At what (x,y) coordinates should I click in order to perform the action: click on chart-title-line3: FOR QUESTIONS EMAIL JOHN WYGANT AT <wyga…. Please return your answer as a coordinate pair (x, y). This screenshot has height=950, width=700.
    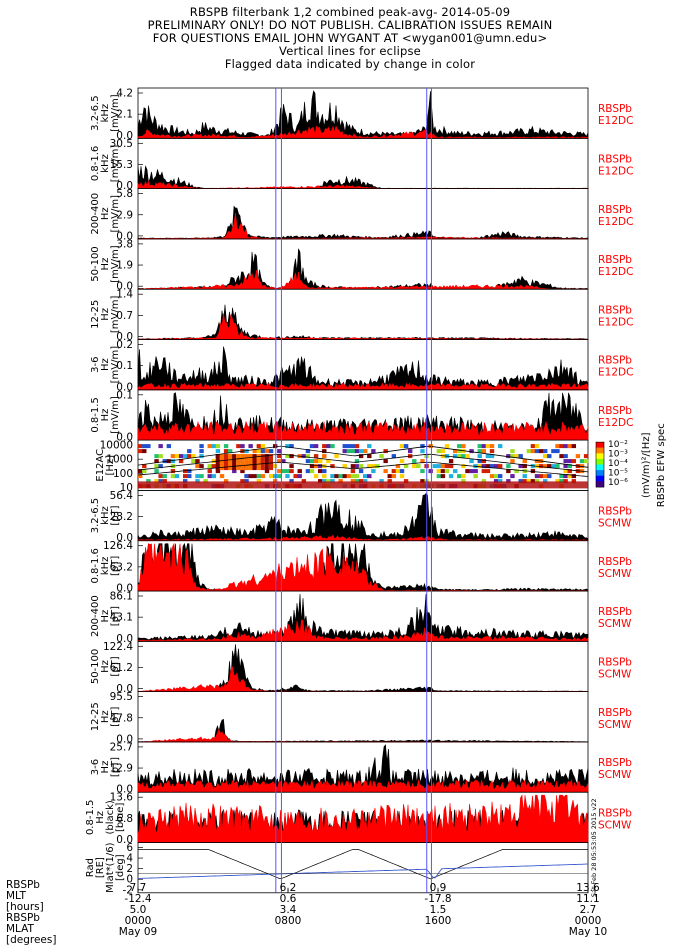
    Looking at the image, I should click on (350, 38).